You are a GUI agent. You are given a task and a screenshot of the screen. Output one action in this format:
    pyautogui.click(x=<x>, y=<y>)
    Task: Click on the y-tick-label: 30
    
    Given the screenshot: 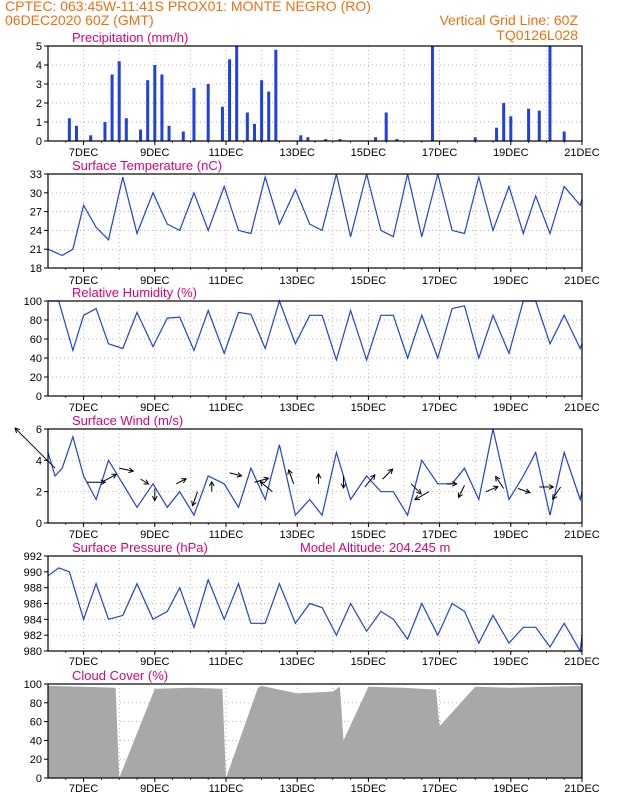 What is the action you would take?
    pyautogui.click(x=36, y=194)
    